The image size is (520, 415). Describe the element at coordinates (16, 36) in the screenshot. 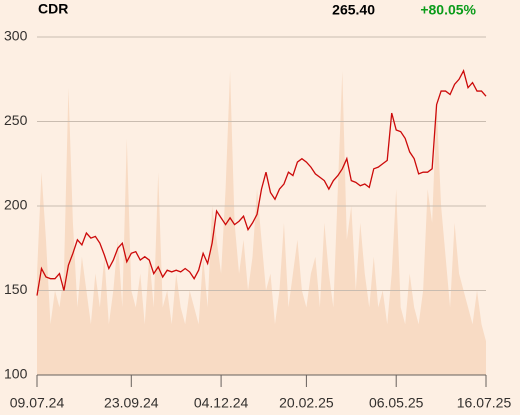

I see `y-tick-label: 300` at that location.